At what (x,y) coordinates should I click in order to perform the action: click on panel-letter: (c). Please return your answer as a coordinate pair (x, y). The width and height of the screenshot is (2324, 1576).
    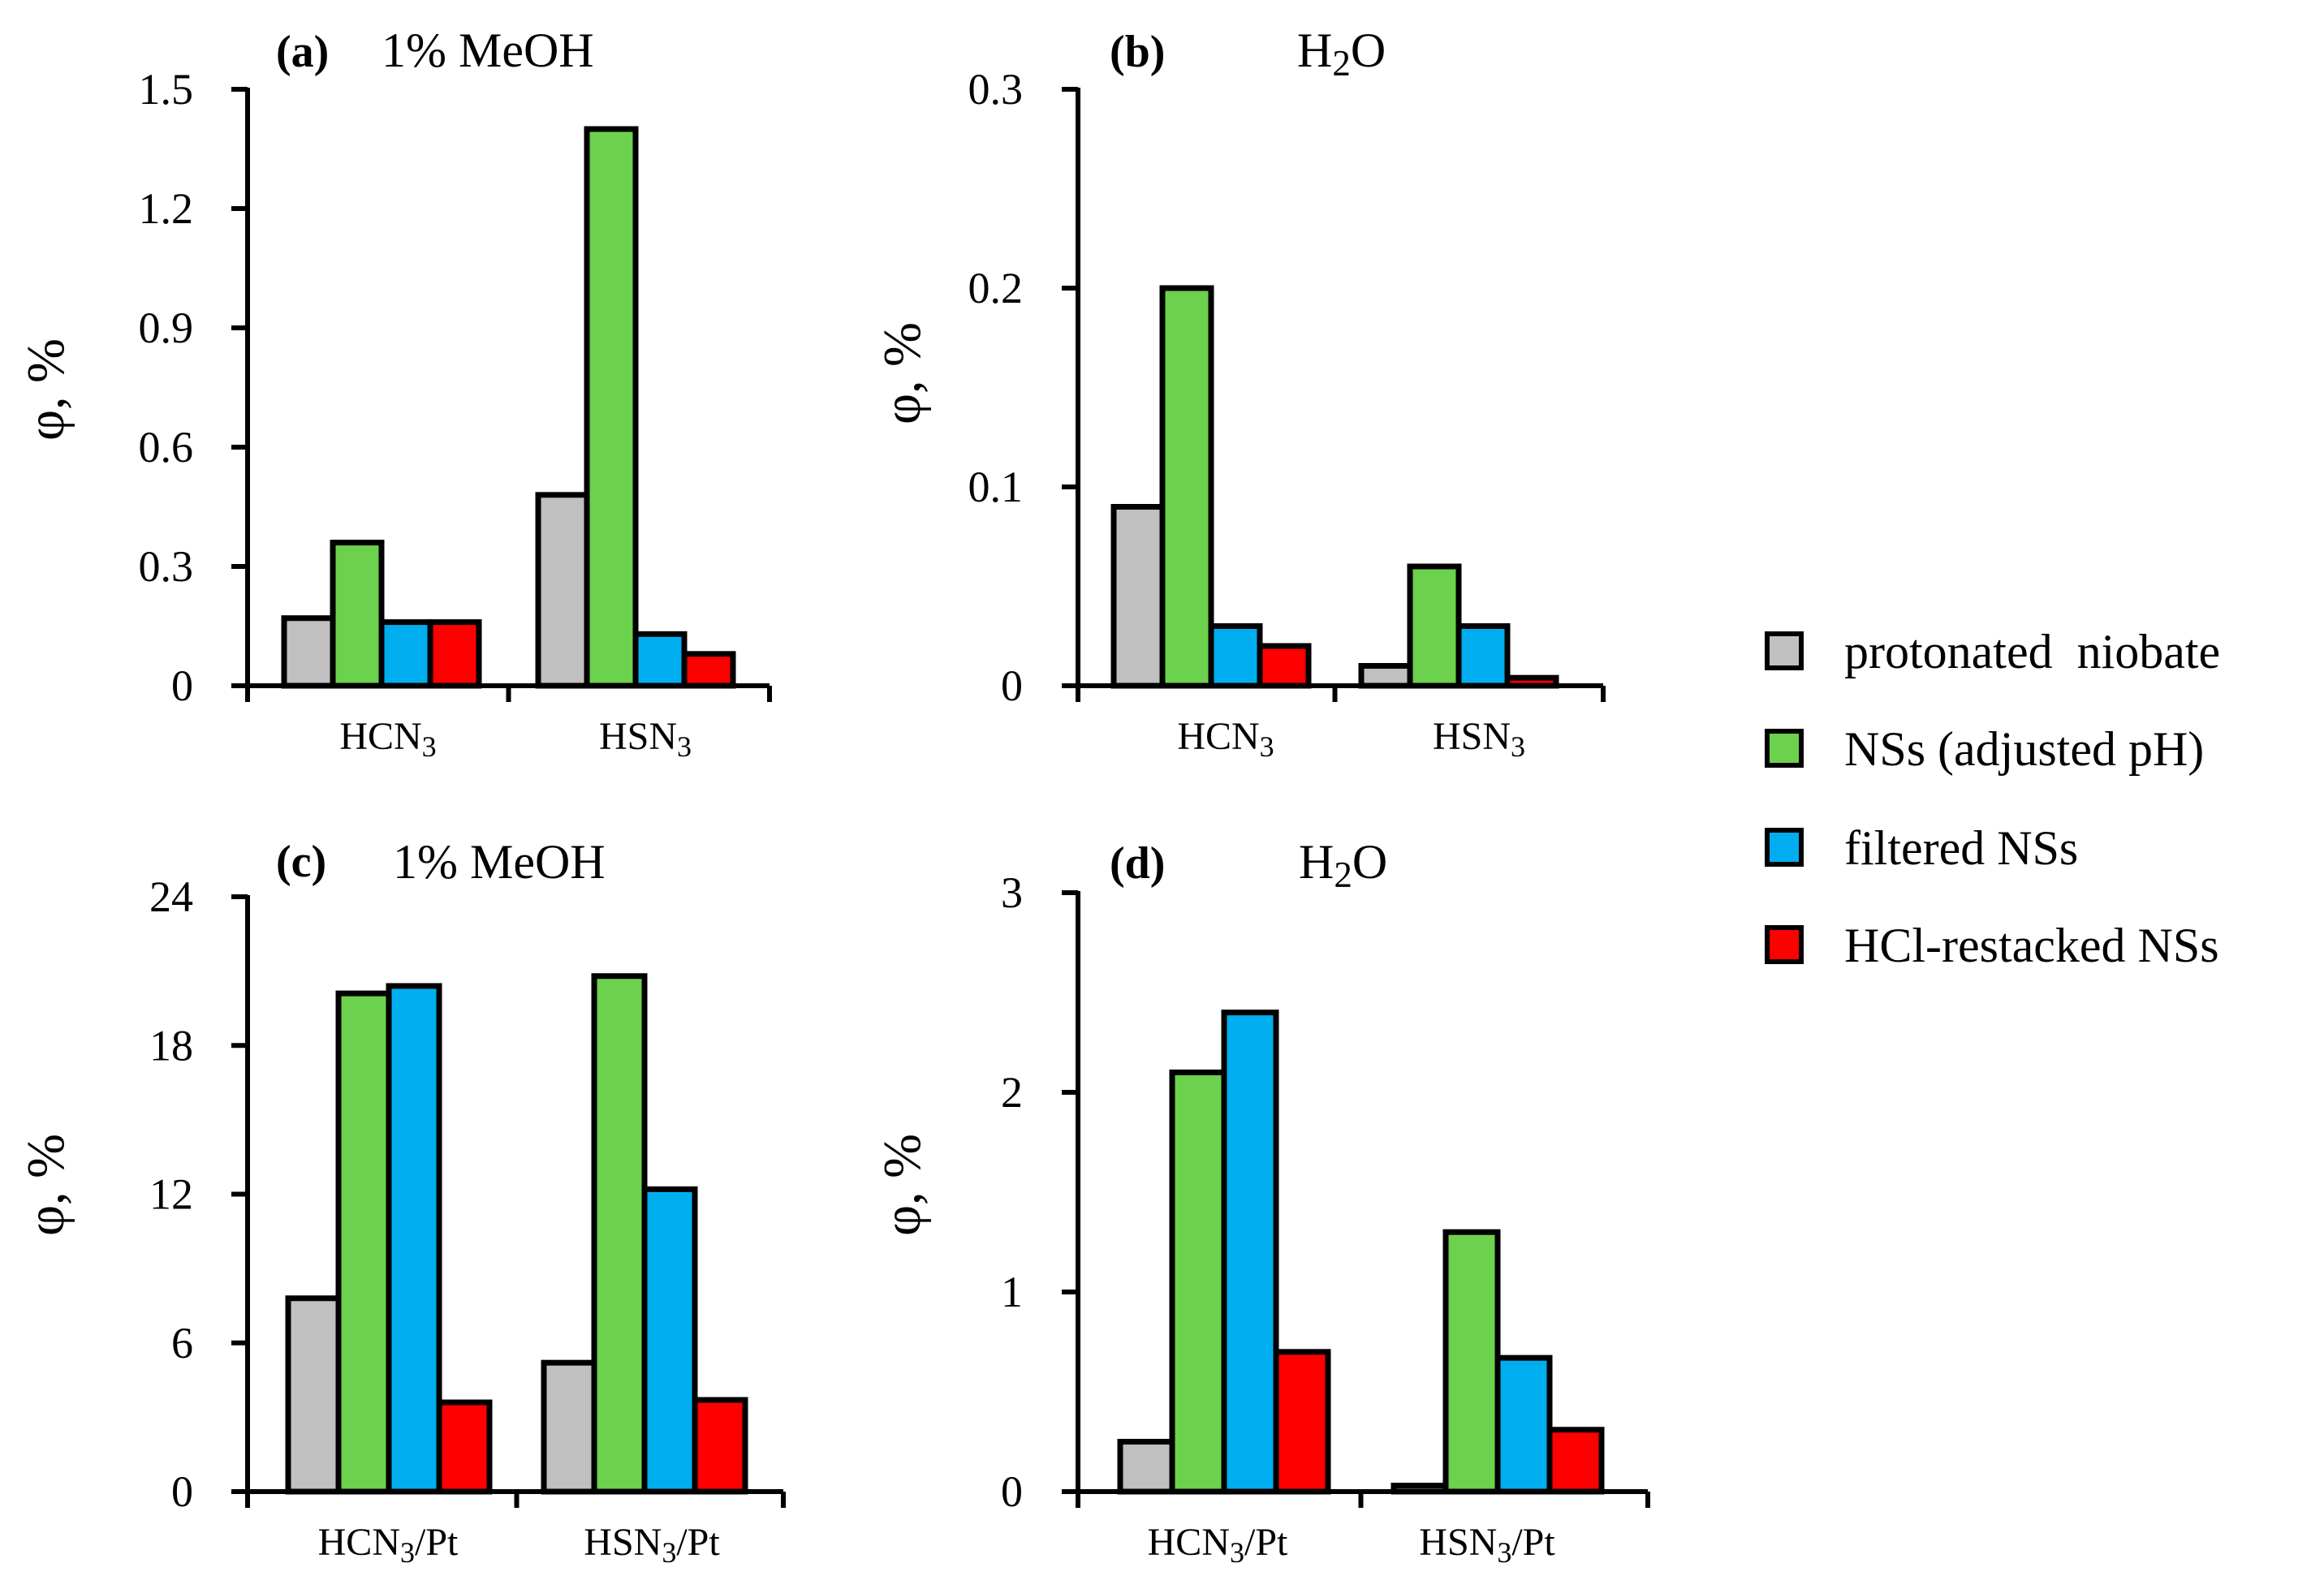
    Looking at the image, I should click on (301, 862).